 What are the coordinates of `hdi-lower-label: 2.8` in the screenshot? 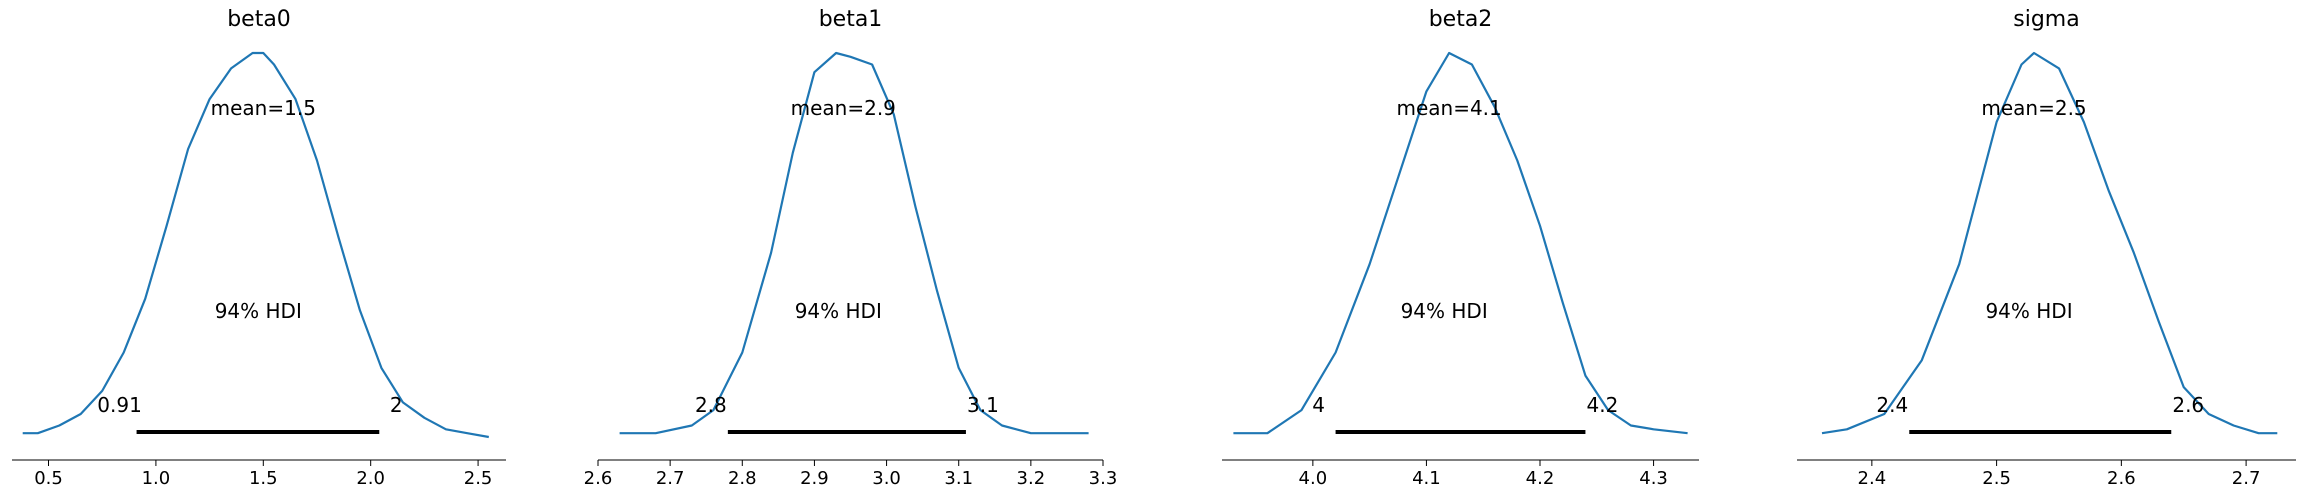 It's located at (711, 405).